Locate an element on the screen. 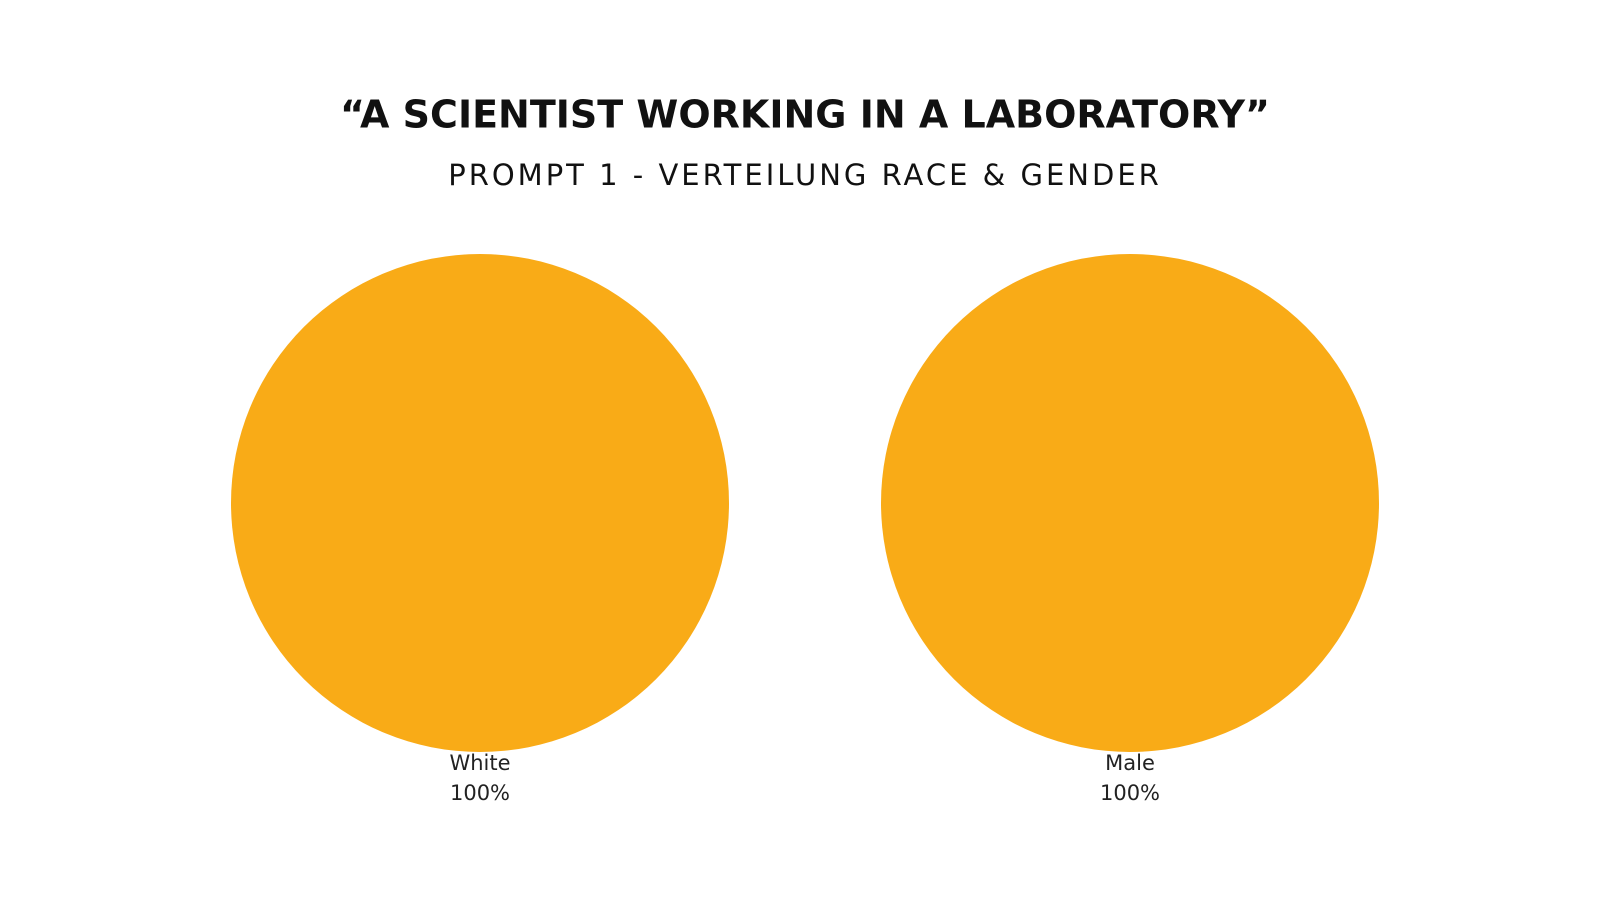 The image size is (1600, 900). subtitle: PROMPT 1 - VERTEILUNG RACE & GENDER is located at coordinates (805, 175).